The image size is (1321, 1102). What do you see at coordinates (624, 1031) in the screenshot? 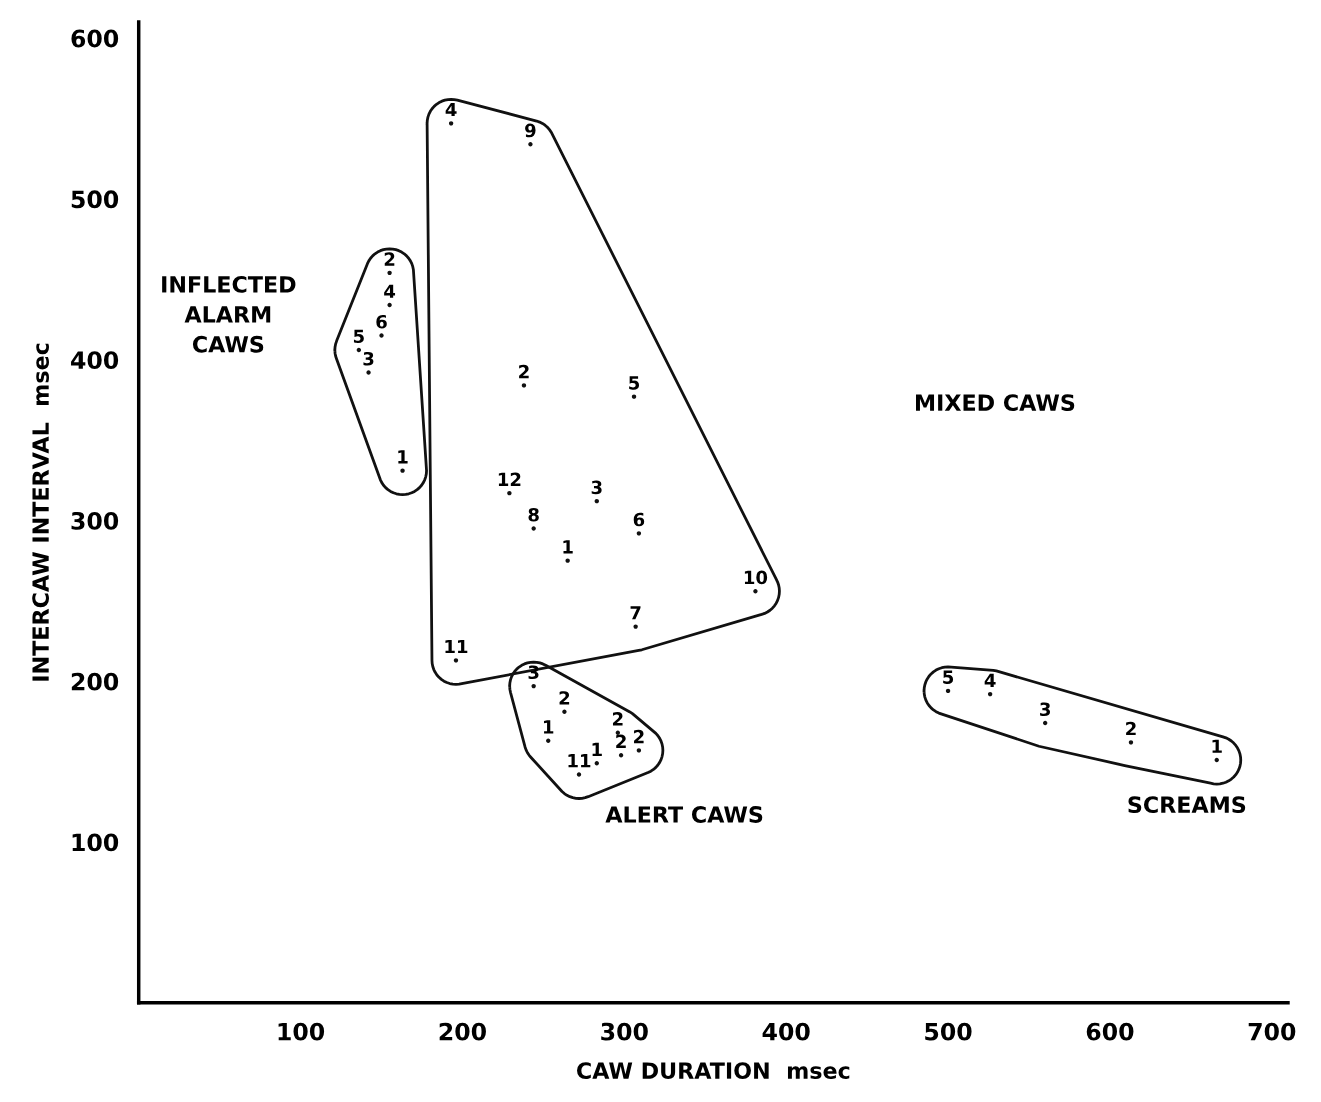
I see `x-tick-label: 300` at bounding box center [624, 1031].